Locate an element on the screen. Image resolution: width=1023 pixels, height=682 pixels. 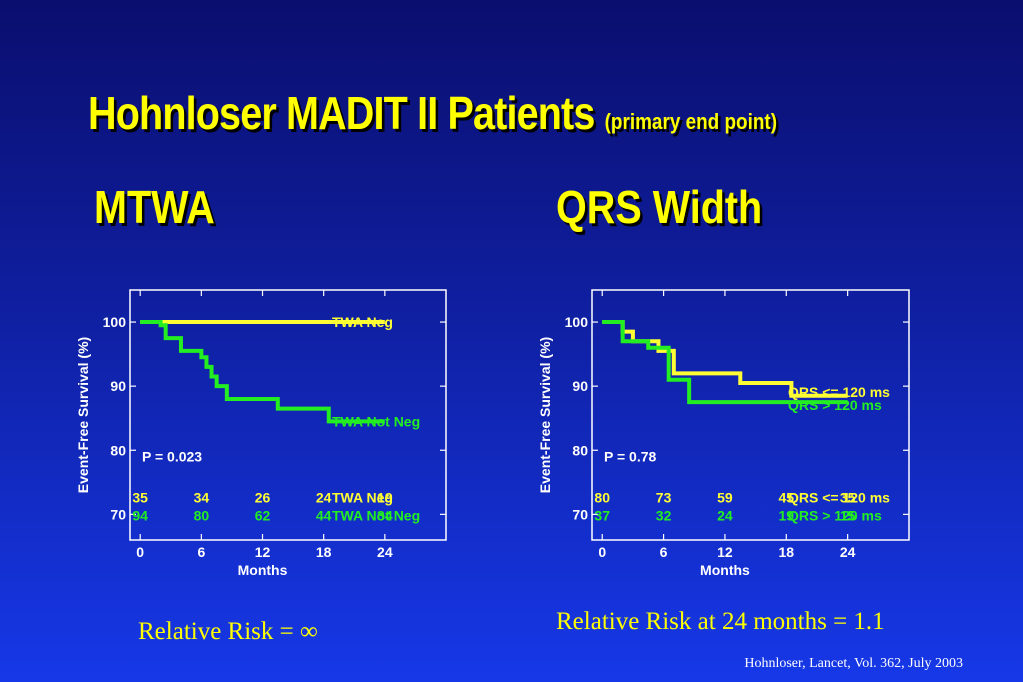
relative-risk-left: Relative Risk = ∞ is located at coordinates (228, 631).